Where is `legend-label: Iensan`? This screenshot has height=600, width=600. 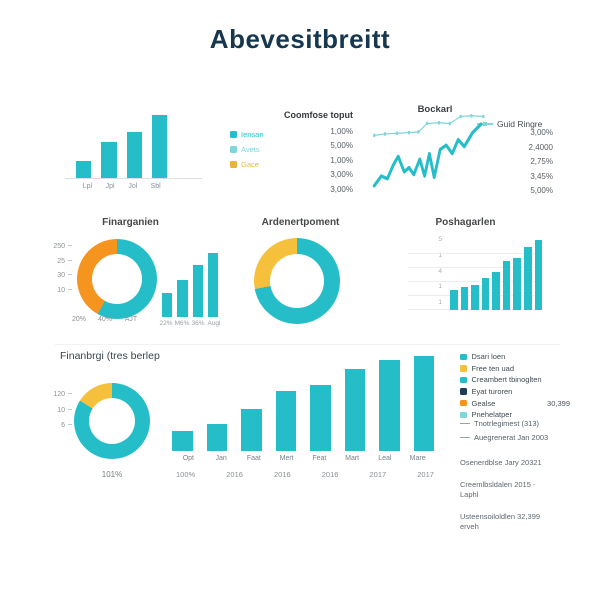 legend-label: Iensan is located at coordinates (252, 134).